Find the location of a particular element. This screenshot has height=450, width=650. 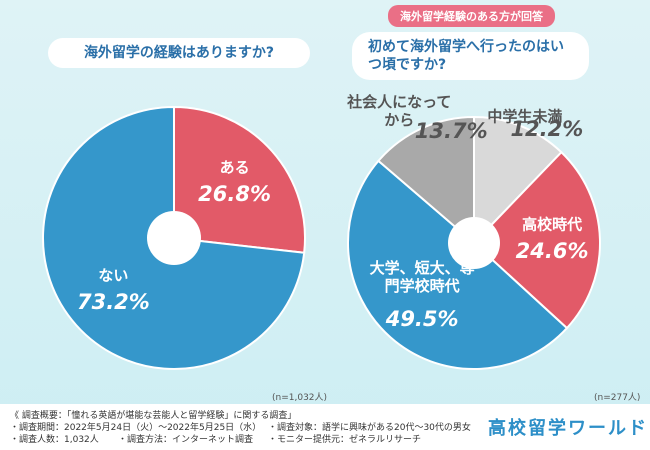

value-label: 13.7% is located at coordinates (451, 131).